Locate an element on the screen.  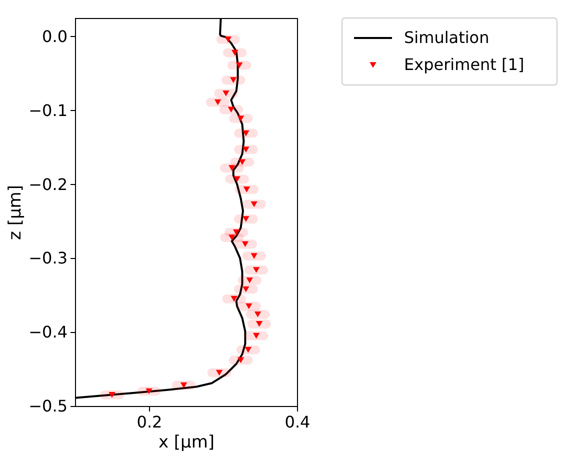
legend-label: Simulation is located at coordinates (447, 37).